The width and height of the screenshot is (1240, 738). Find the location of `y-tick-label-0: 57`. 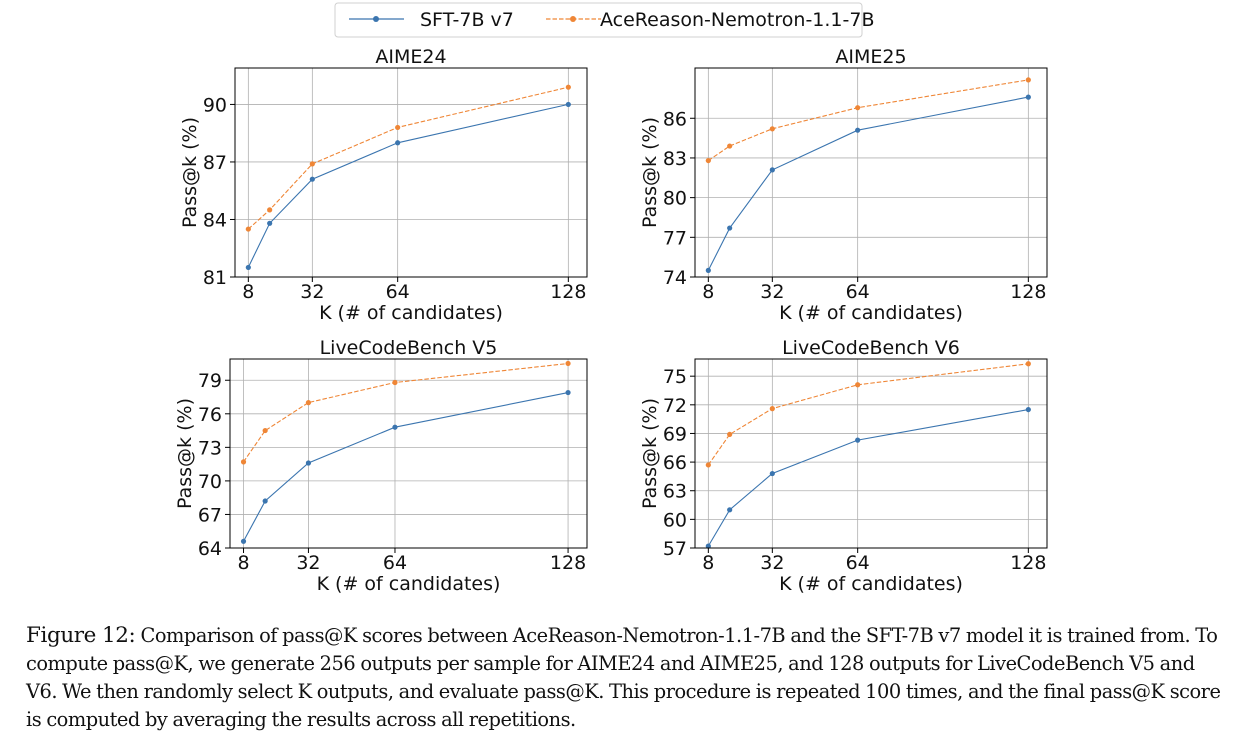

y-tick-label-0: 57 is located at coordinates (675, 549).